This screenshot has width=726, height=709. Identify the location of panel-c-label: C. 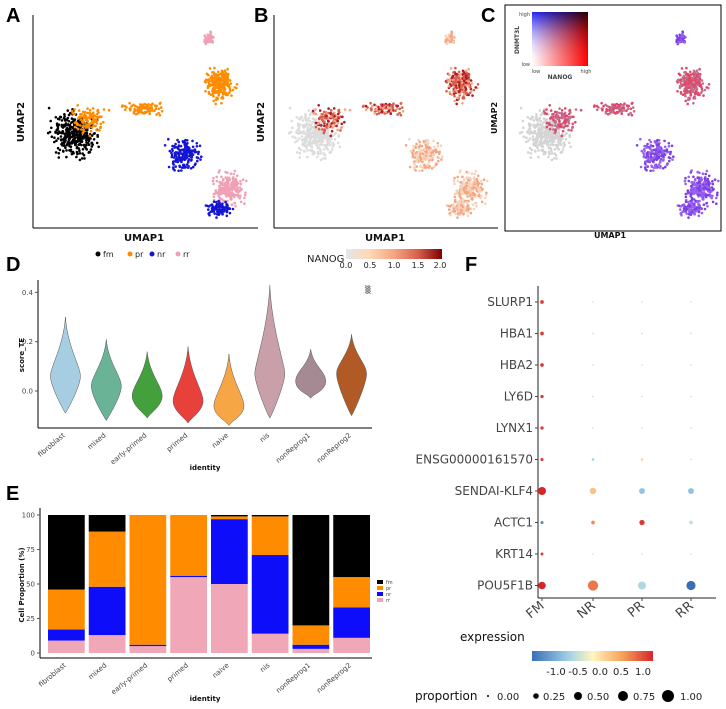
(488, 16).